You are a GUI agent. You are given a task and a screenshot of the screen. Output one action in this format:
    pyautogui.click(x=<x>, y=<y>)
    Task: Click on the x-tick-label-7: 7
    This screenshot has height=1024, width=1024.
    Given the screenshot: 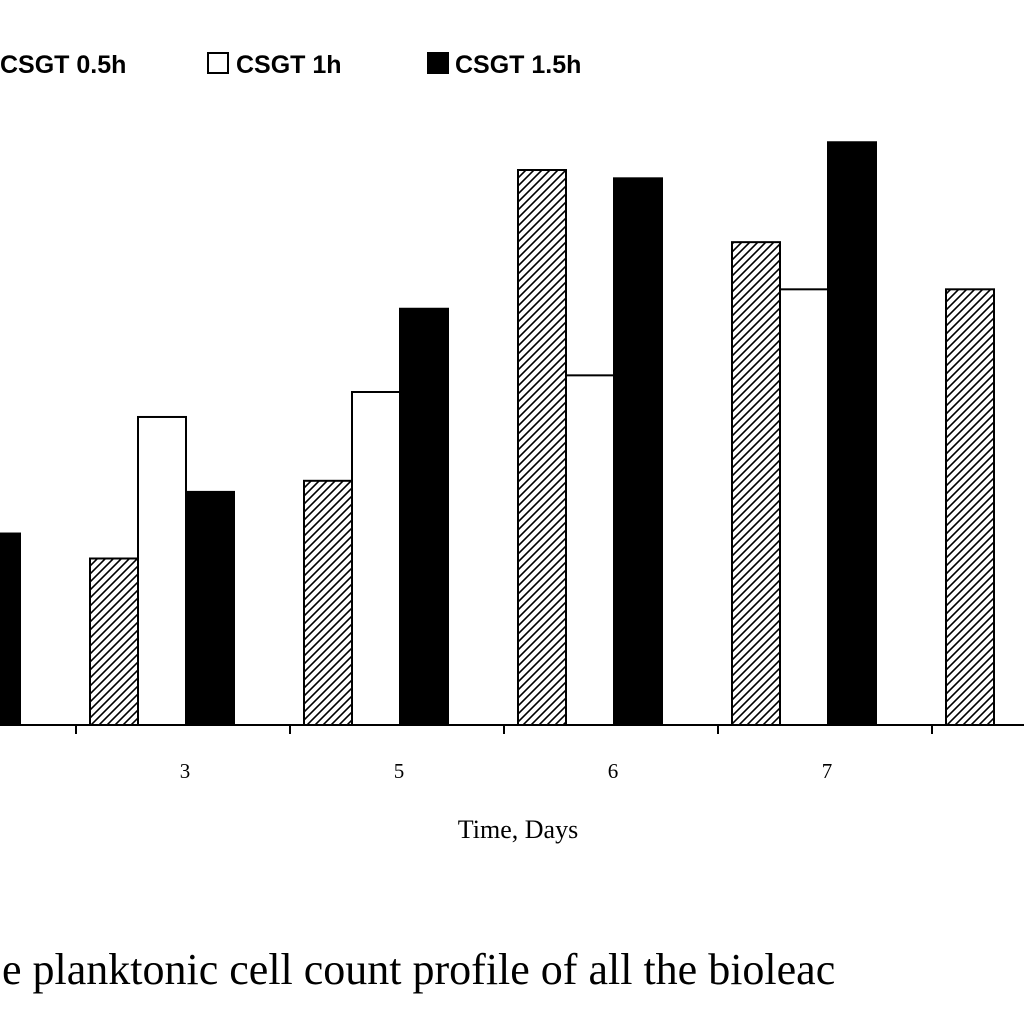 What is the action you would take?
    pyautogui.click(x=827, y=771)
    